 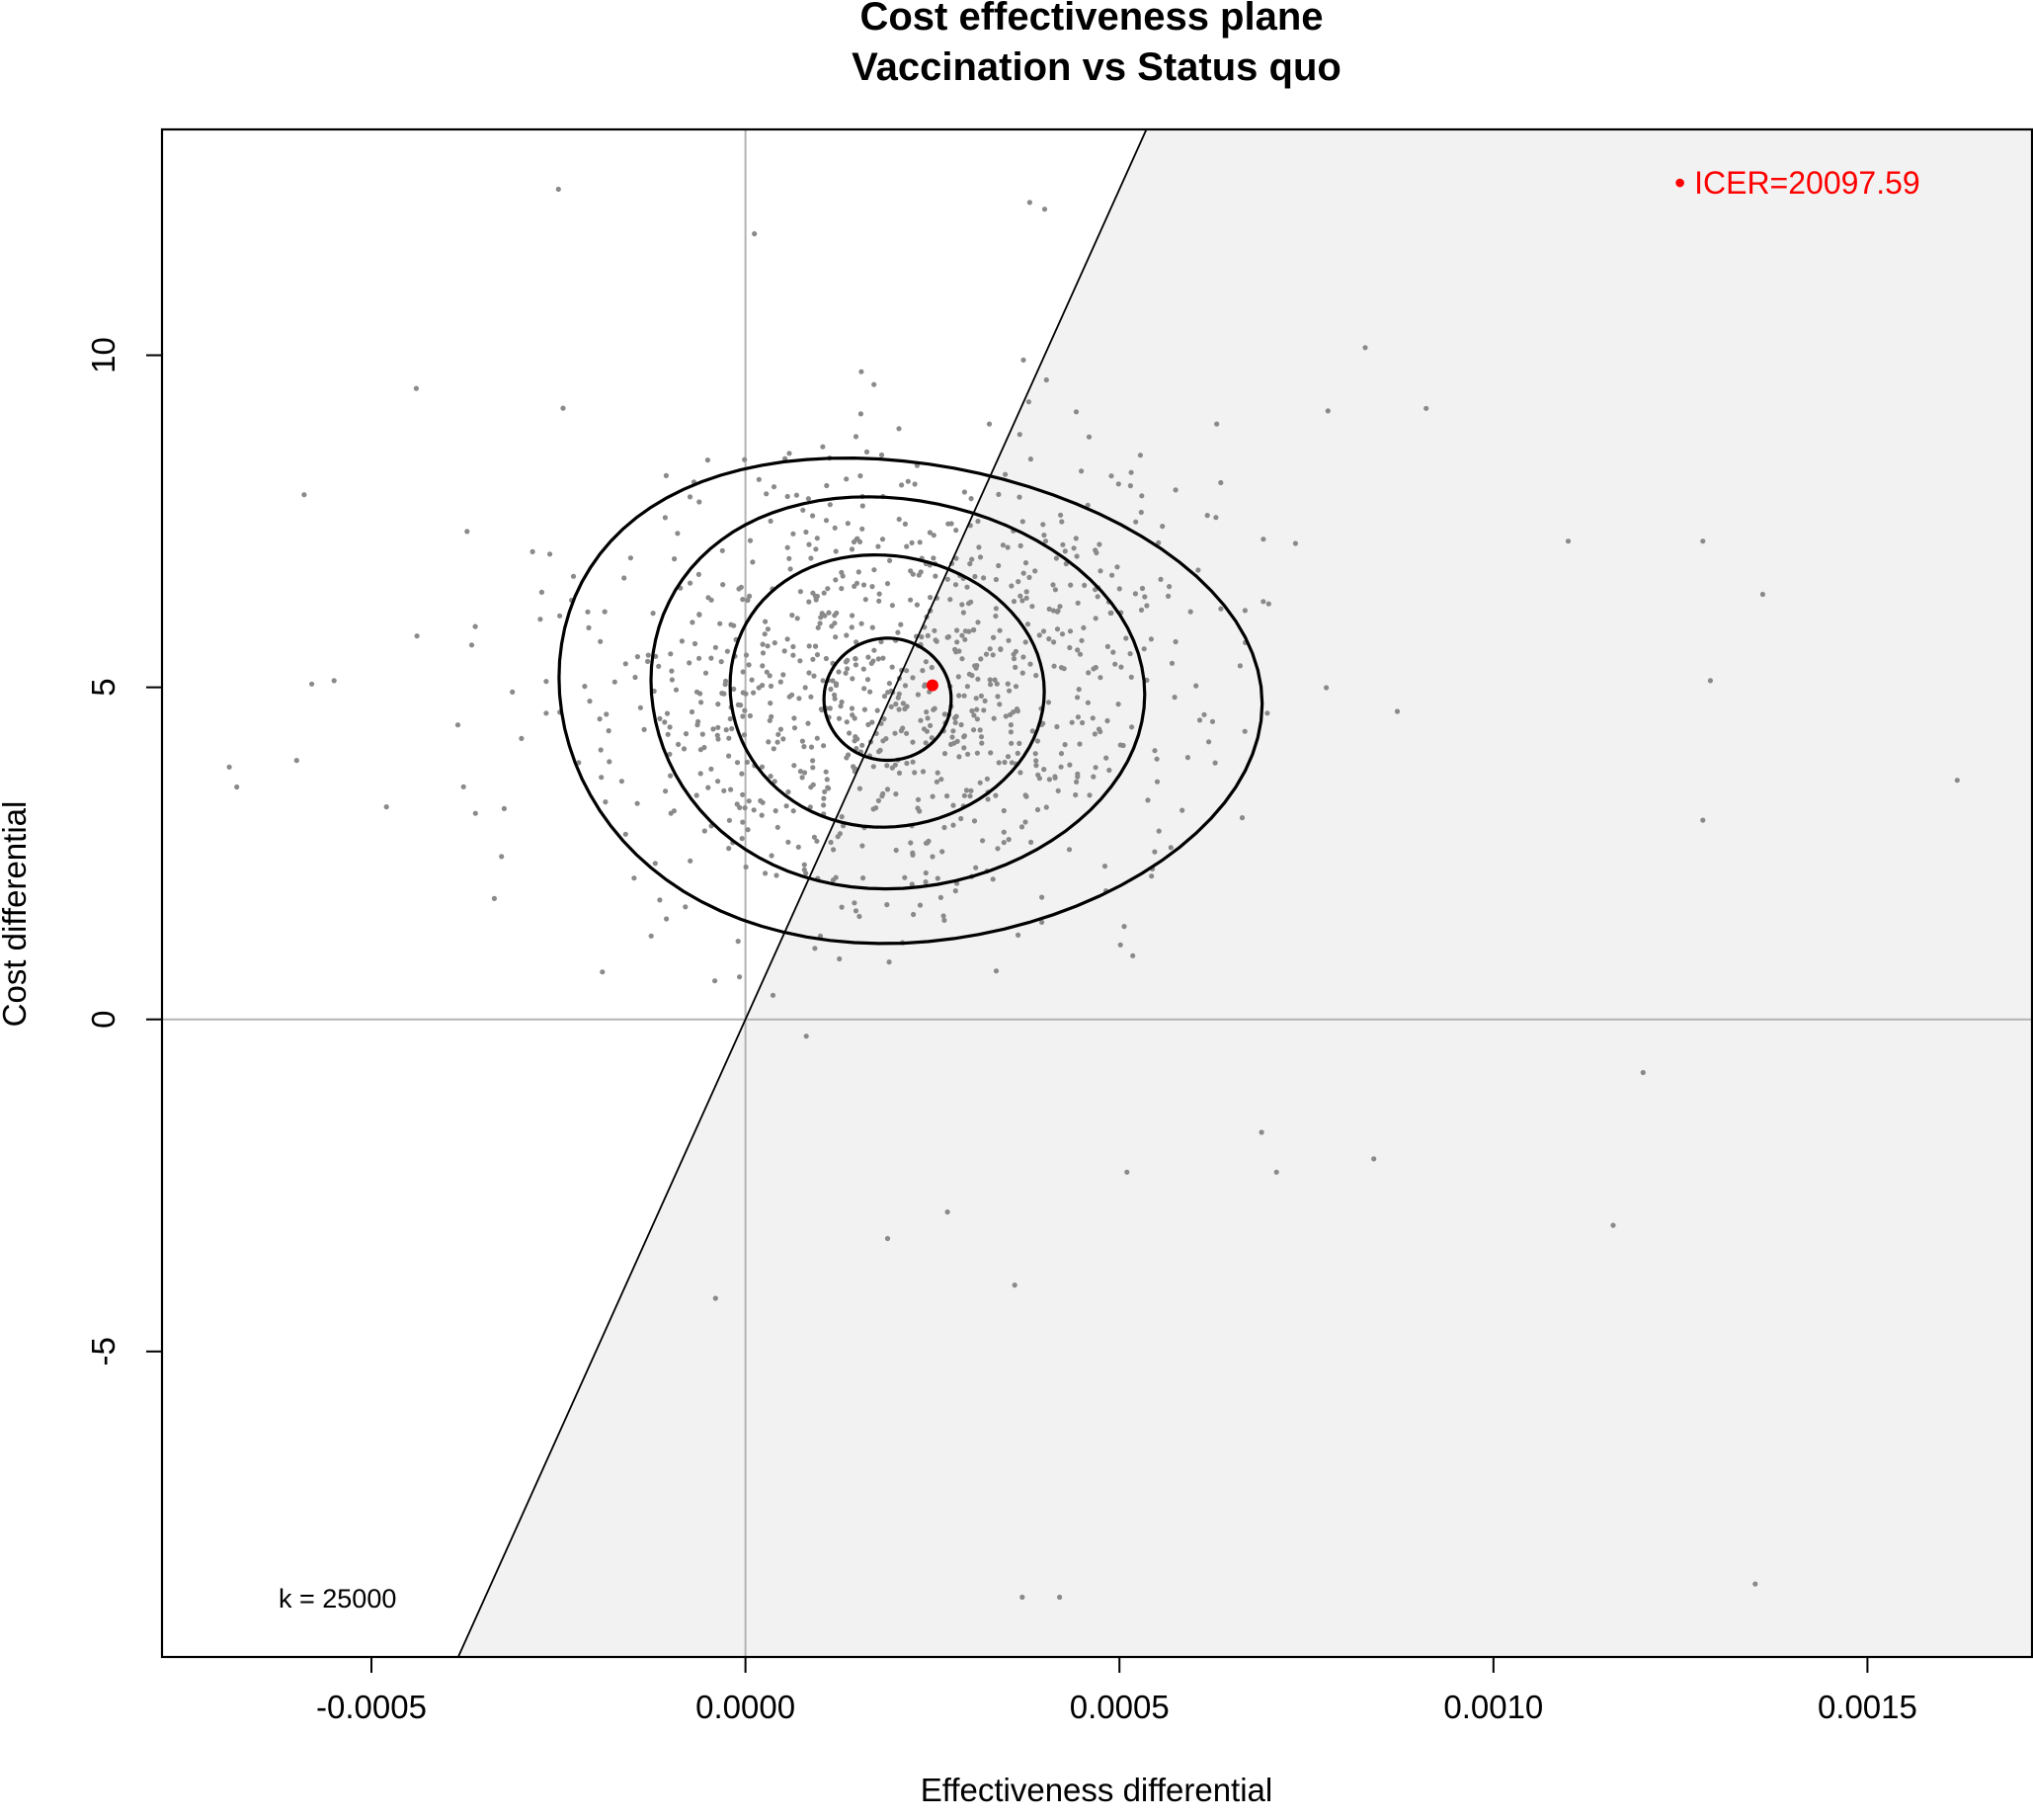 What do you see at coordinates (1116, 1691) in the screenshot?
I see `x-axis: -0.0005 0.0000 0.0005 0.0010 0.0015` at bounding box center [1116, 1691].